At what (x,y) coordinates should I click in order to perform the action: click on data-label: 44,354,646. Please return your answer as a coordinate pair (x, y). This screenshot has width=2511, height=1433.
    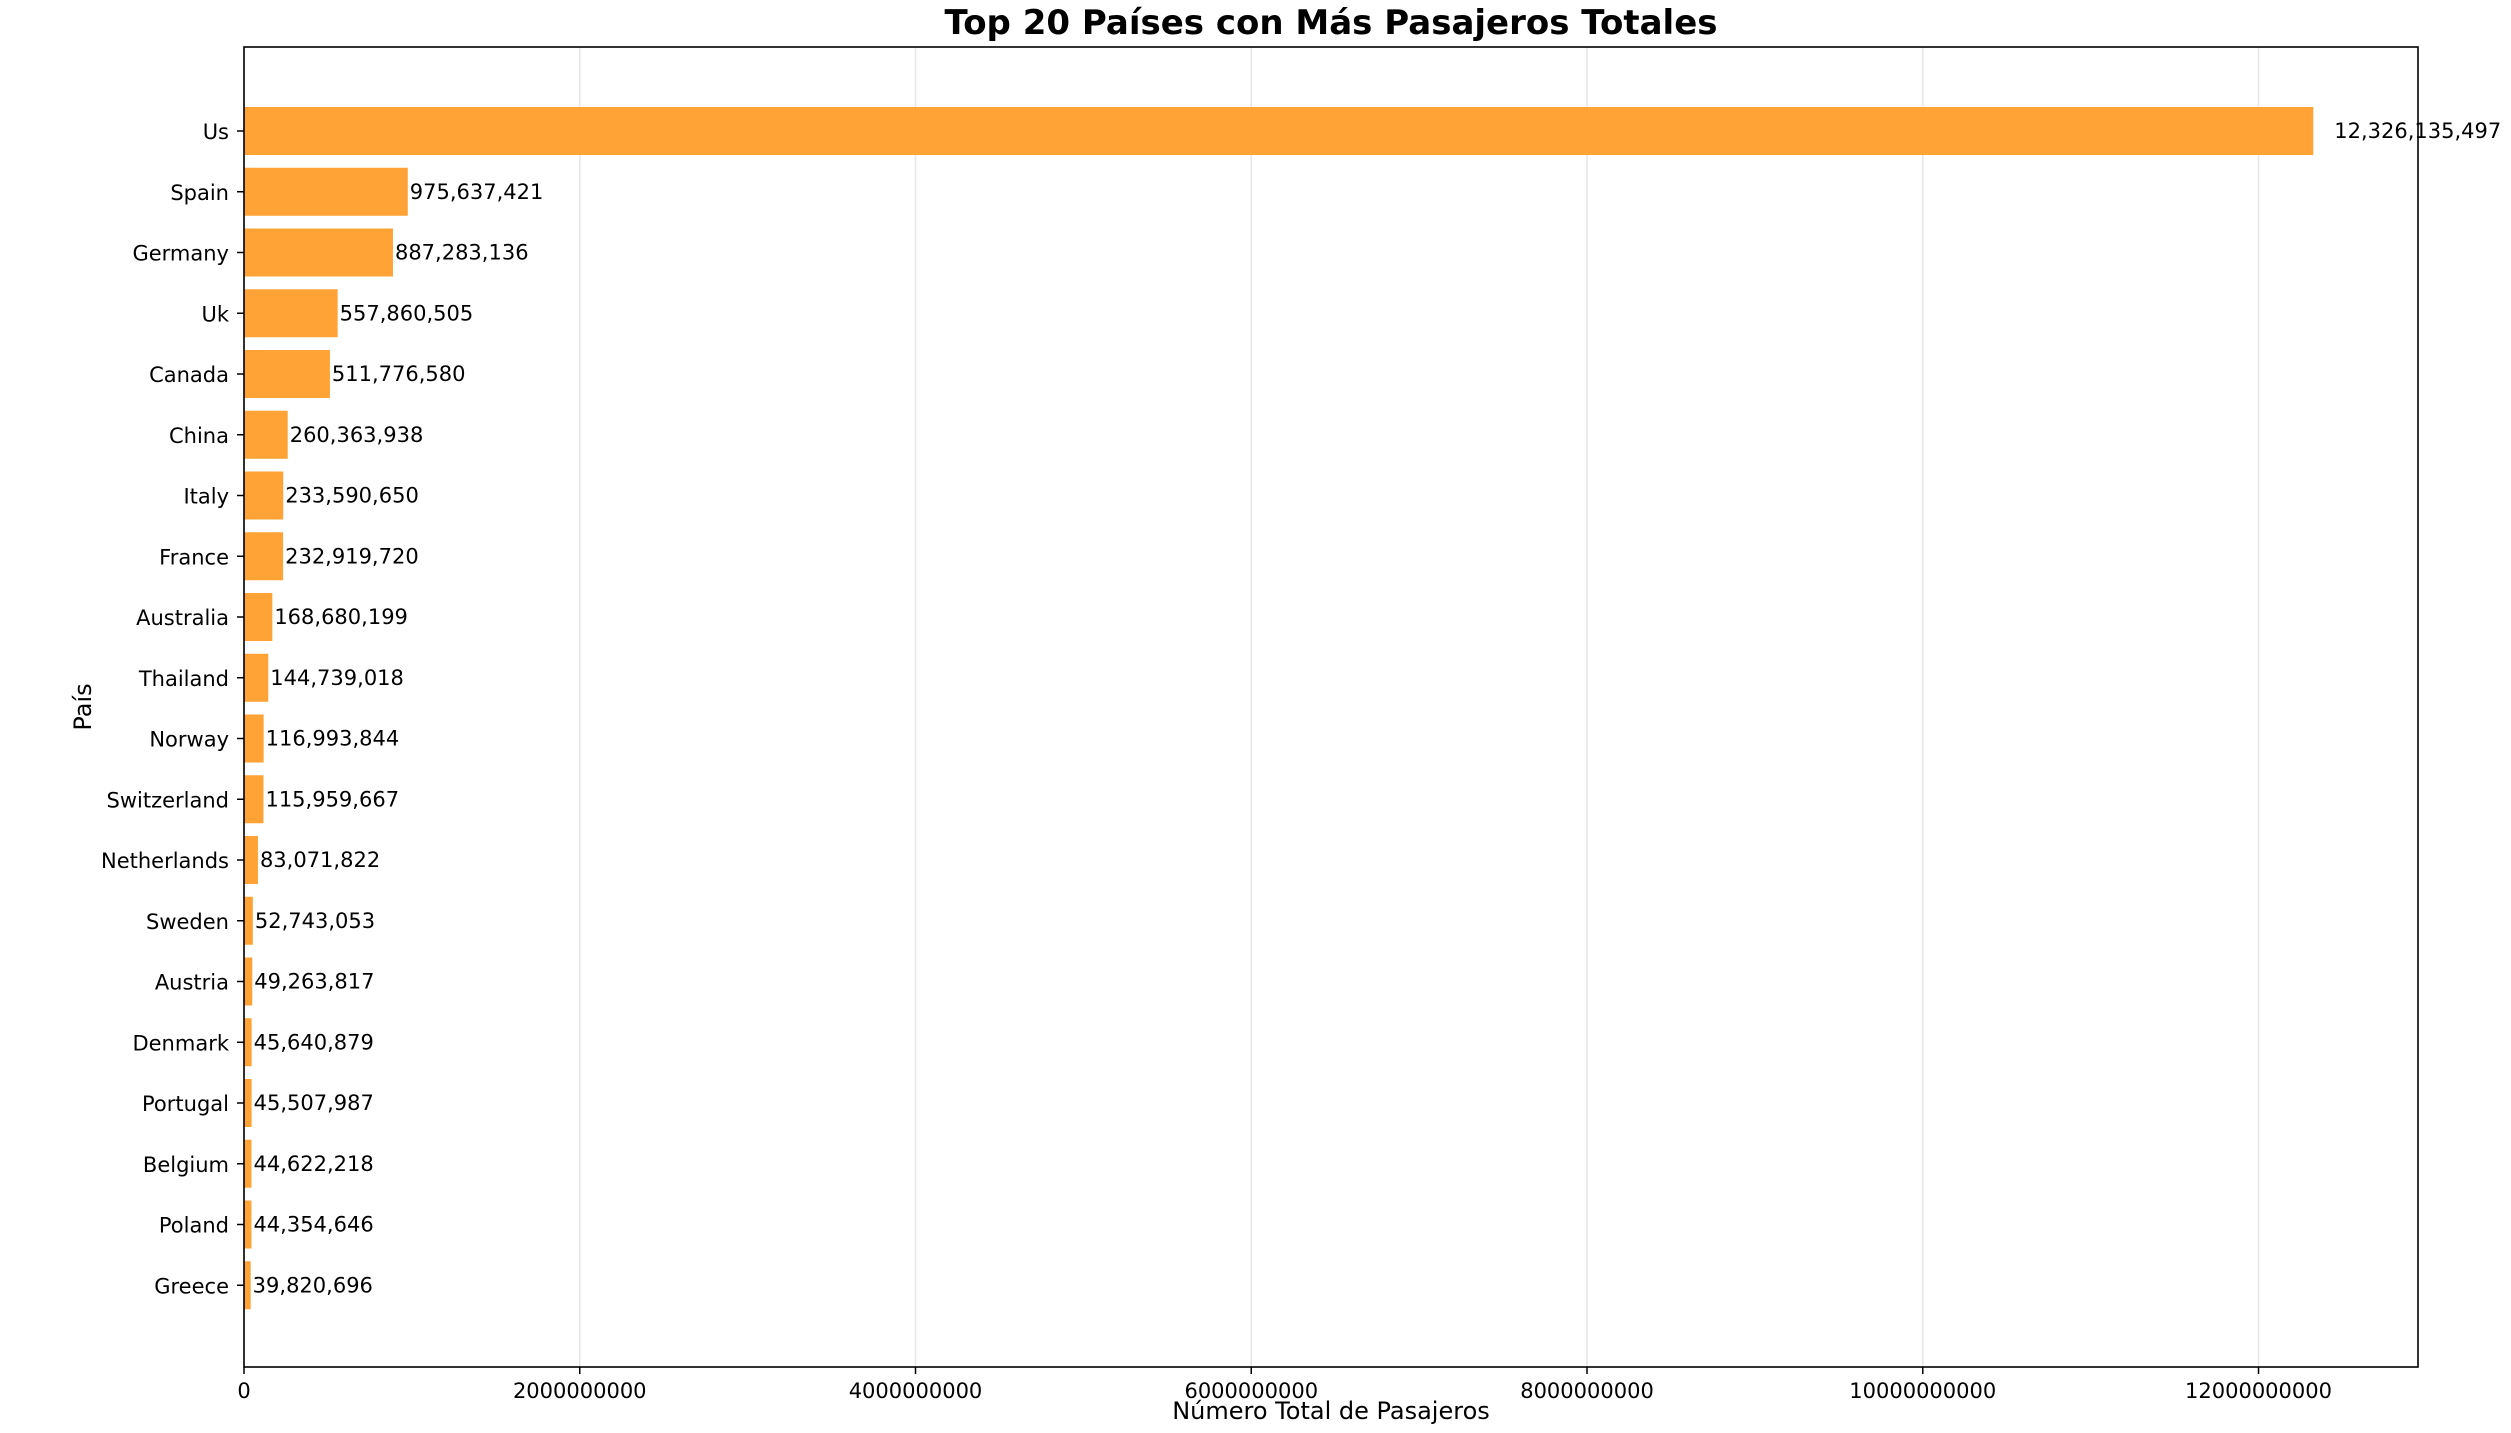
    Looking at the image, I should click on (313, 1225).